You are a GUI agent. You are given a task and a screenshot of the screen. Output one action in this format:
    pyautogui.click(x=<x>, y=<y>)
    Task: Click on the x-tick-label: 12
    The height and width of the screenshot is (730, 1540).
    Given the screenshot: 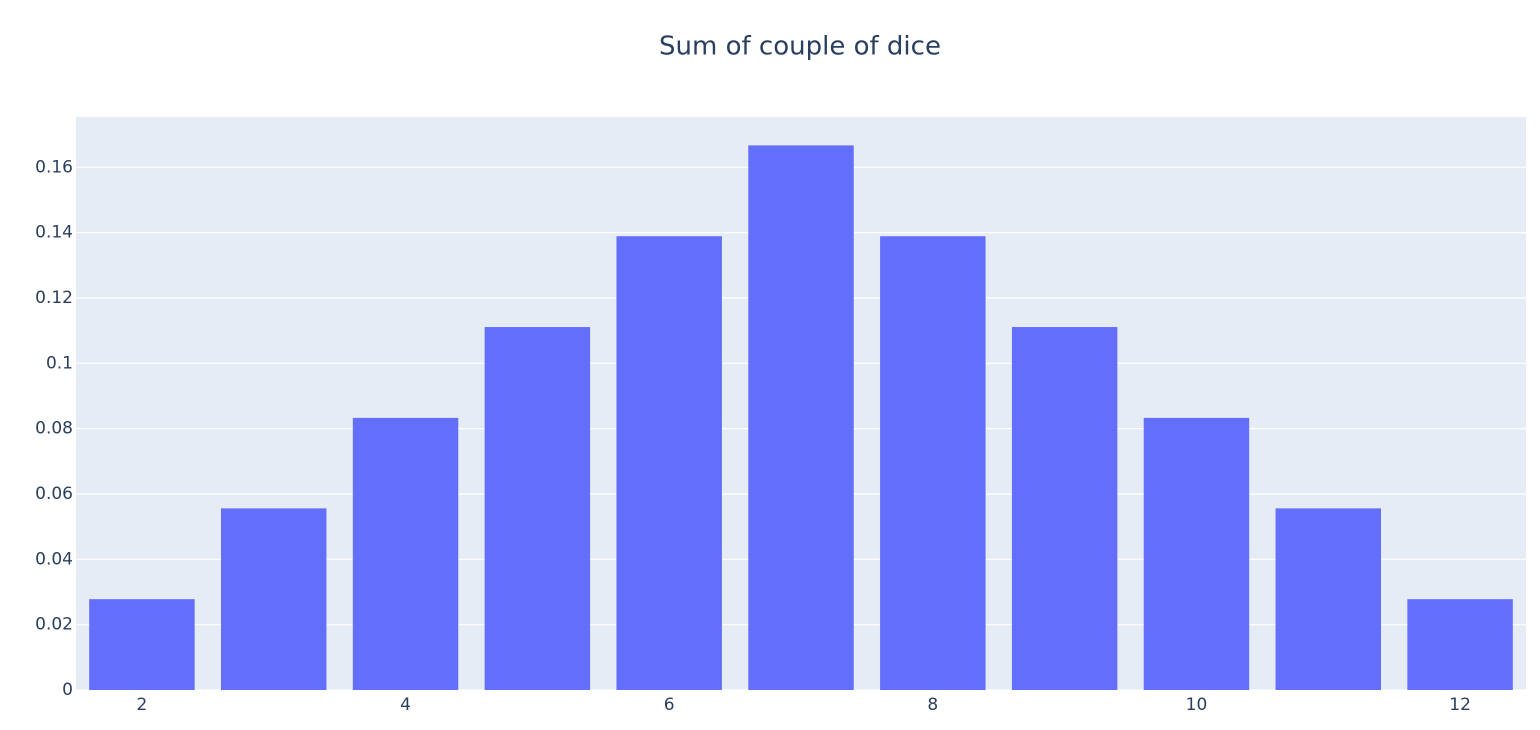 What is the action you would take?
    pyautogui.click(x=1460, y=705)
    